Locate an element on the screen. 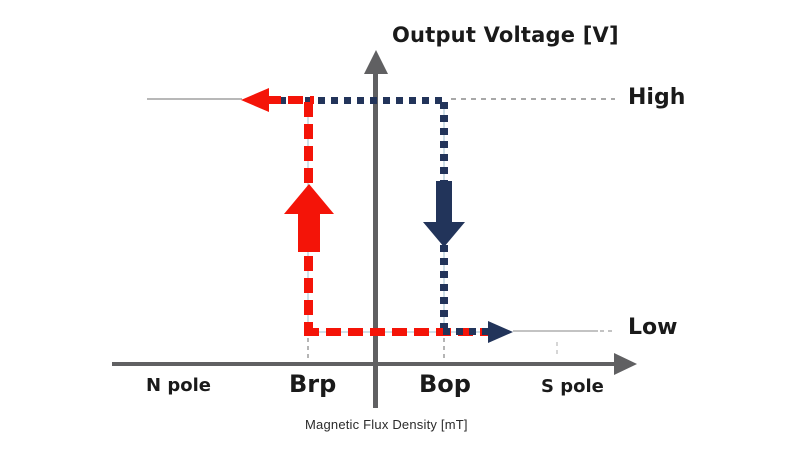  release-path-low-dashed-line is located at coordinates (398, 332).